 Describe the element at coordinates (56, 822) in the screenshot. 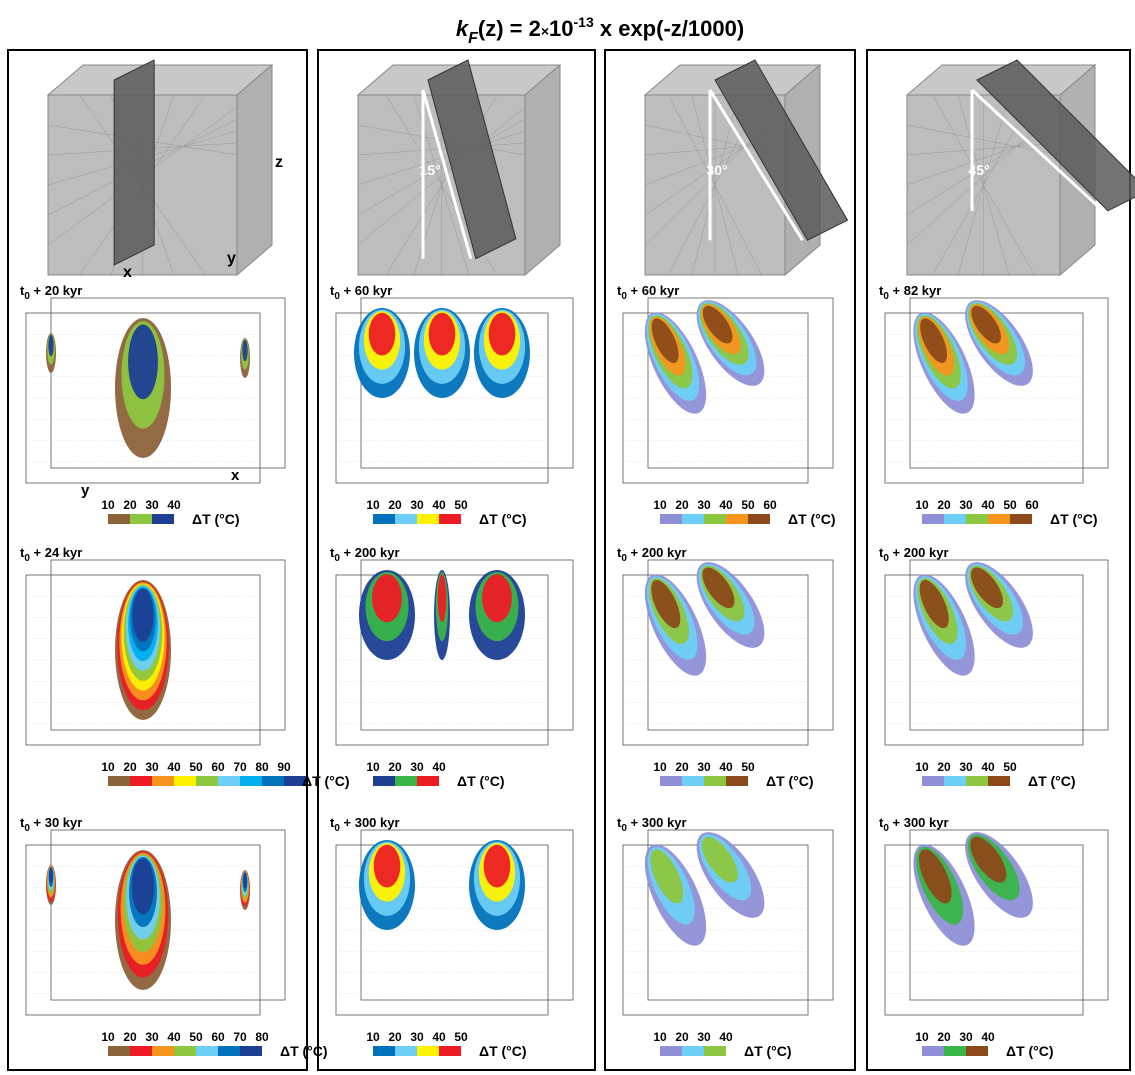

I see `time-label-part: + 30 kyr` at that location.